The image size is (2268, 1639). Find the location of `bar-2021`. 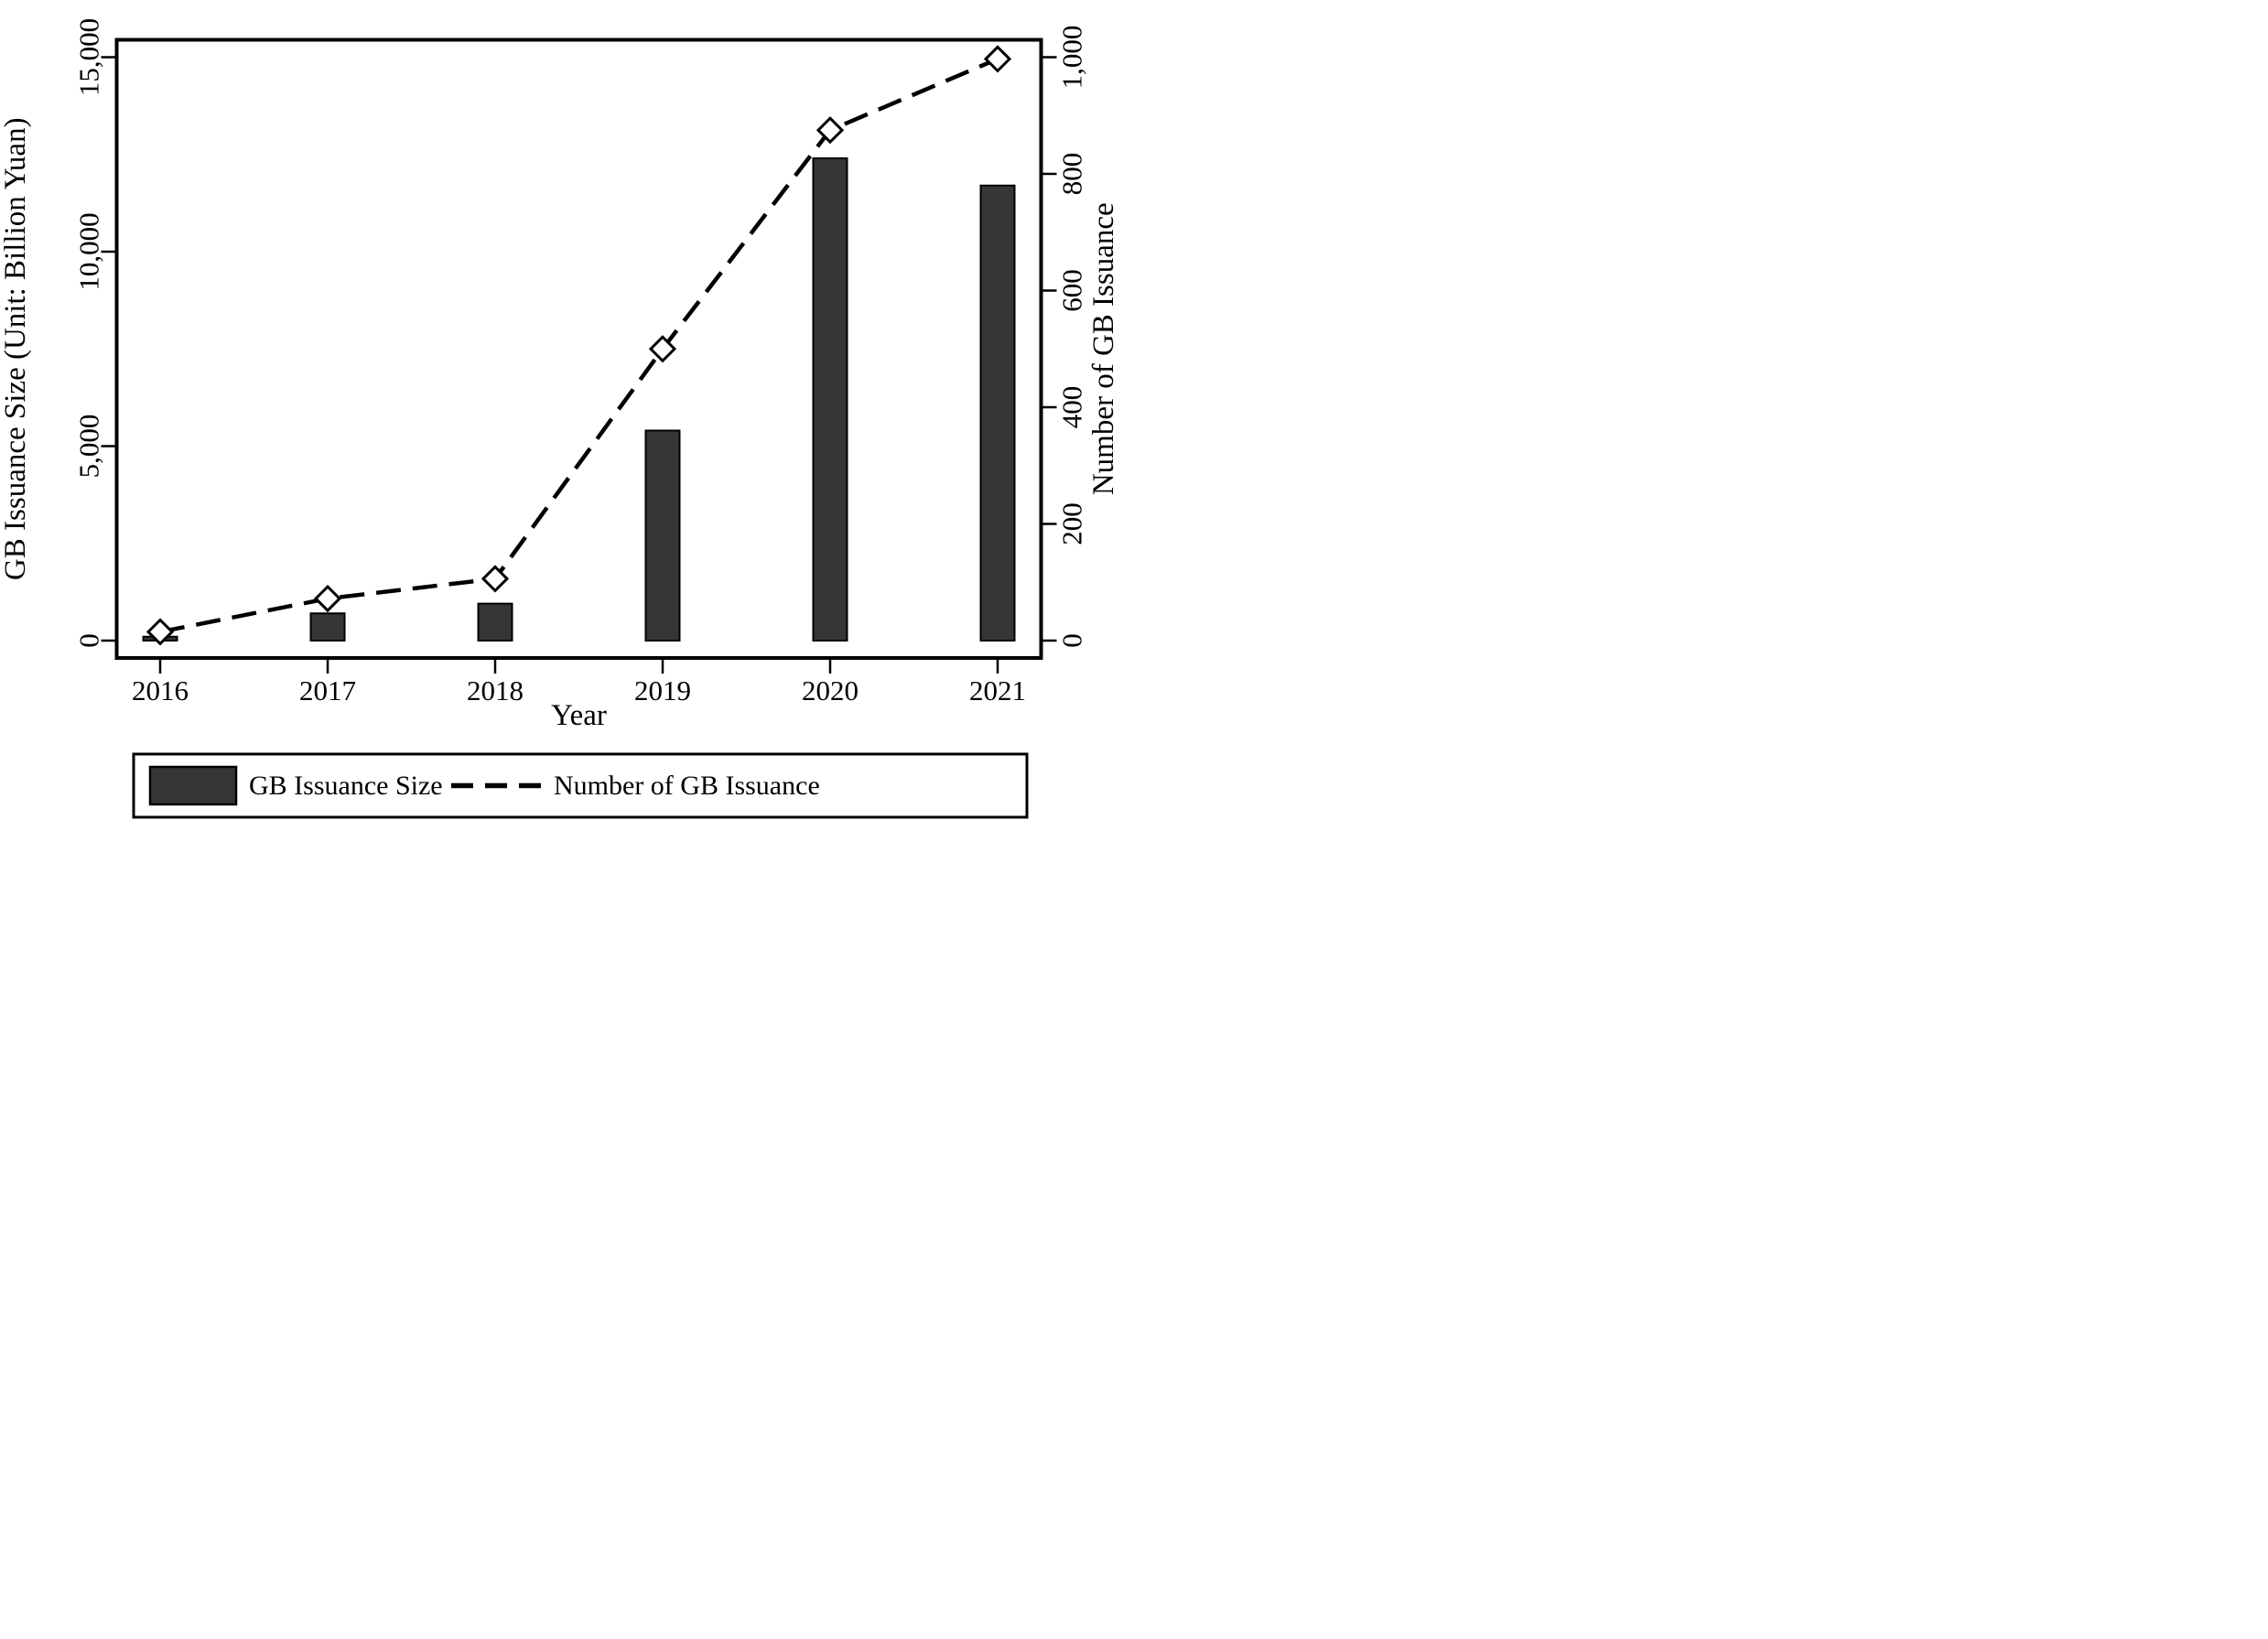

bar-2021 is located at coordinates (997, 413).